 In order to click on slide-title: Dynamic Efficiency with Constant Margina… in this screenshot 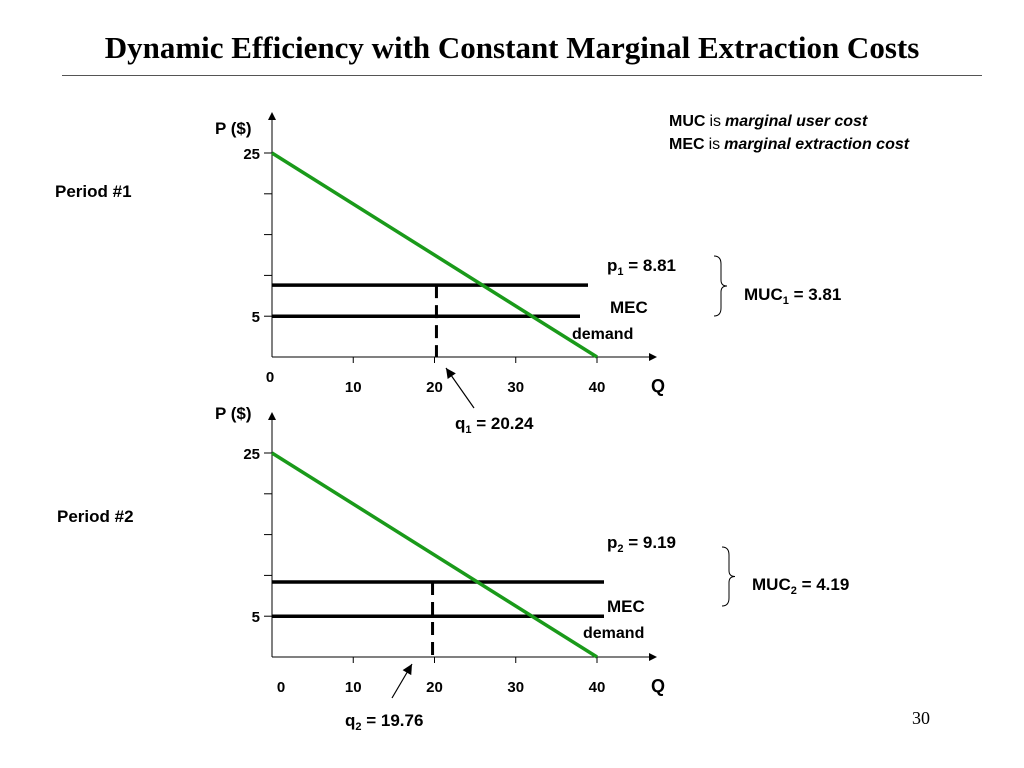, I will do `click(512, 47)`.